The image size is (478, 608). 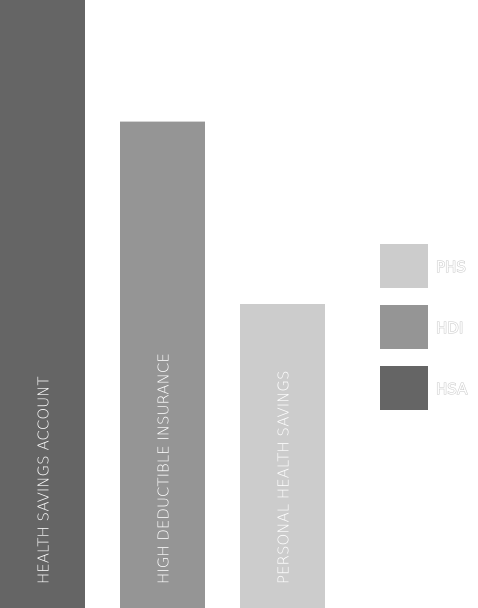 What do you see at coordinates (449, 328) in the screenshot?
I see `legend-label-2: HDI` at bounding box center [449, 328].